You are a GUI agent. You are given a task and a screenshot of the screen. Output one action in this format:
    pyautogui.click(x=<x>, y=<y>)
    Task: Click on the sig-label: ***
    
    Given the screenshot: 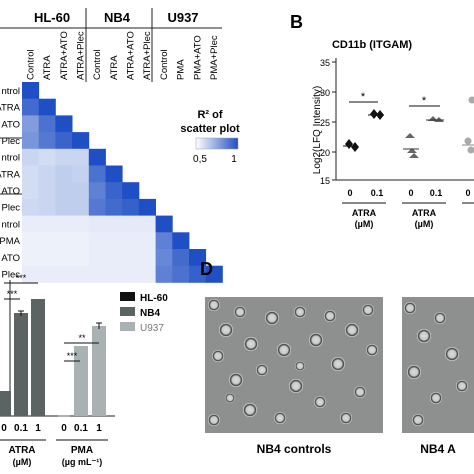 What is the action you would take?
    pyautogui.click(x=12, y=294)
    